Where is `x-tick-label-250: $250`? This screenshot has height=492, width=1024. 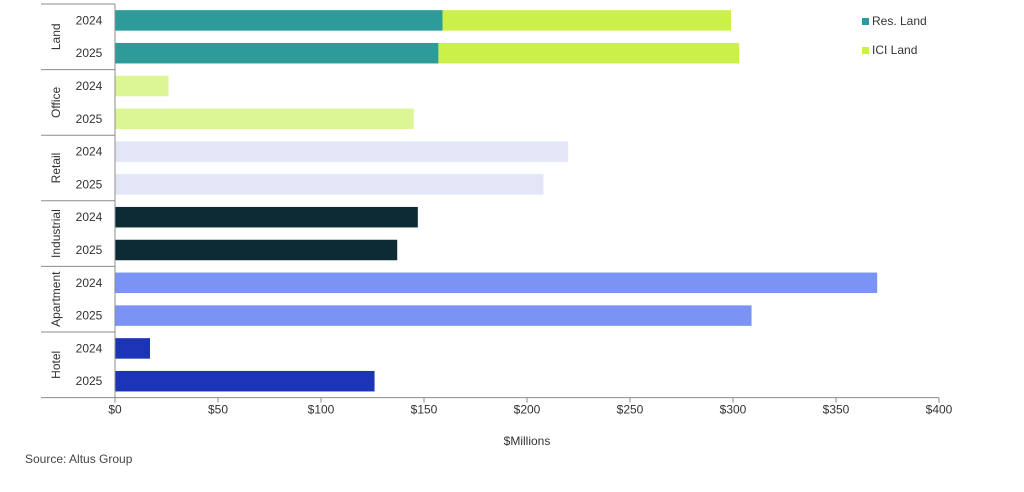
x-tick-label-250: $250 is located at coordinates (630, 410).